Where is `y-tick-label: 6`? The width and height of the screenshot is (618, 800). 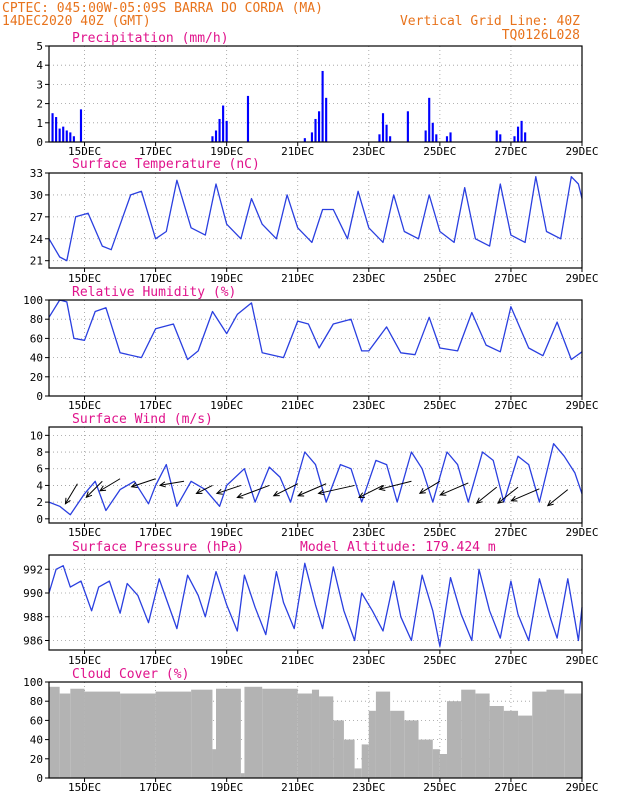 y-tick-label: 6 is located at coordinates (39, 469).